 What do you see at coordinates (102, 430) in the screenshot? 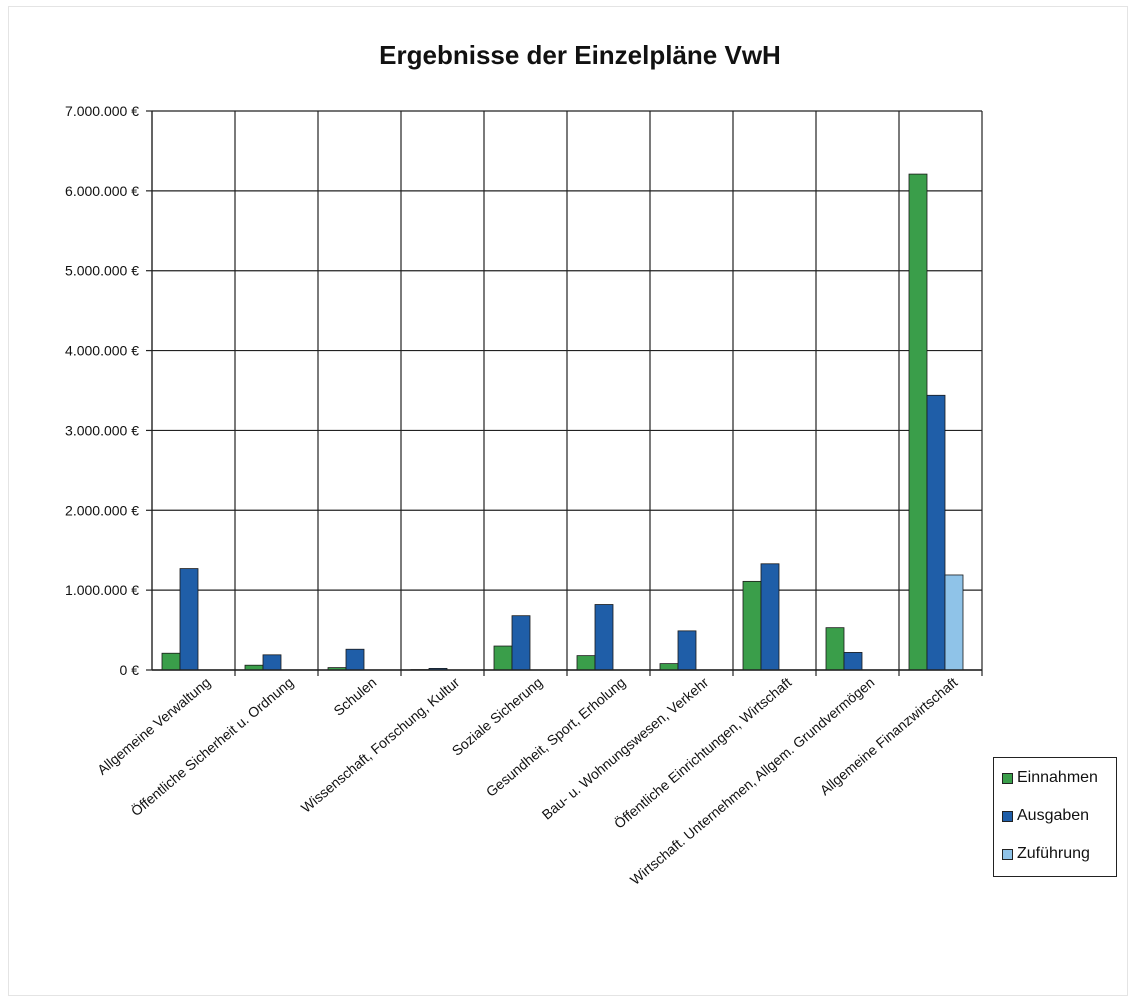
I see `y-tick-label: 3.000.000 €` at bounding box center [102, 430].